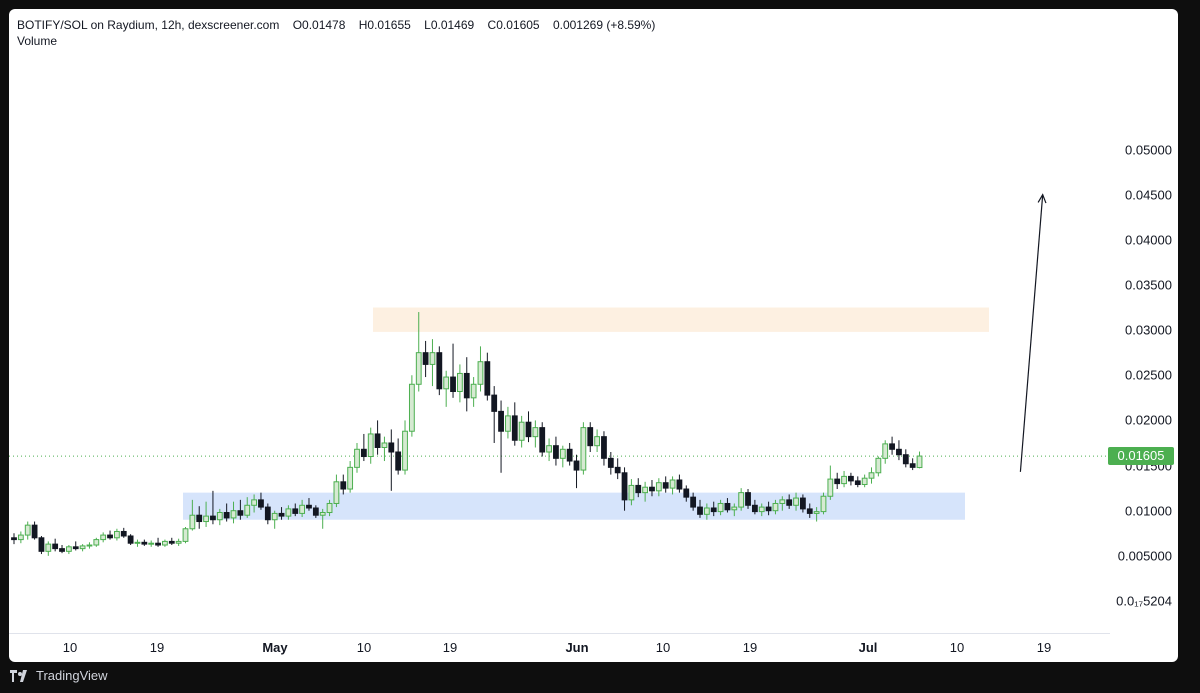 The image size is (1200, 693). Describe the element at coordinates (559, 647) in the screenshot. I see `time-axis: 10 19 May 10 19 Jun 10 19 Jul 10 19` at that location.